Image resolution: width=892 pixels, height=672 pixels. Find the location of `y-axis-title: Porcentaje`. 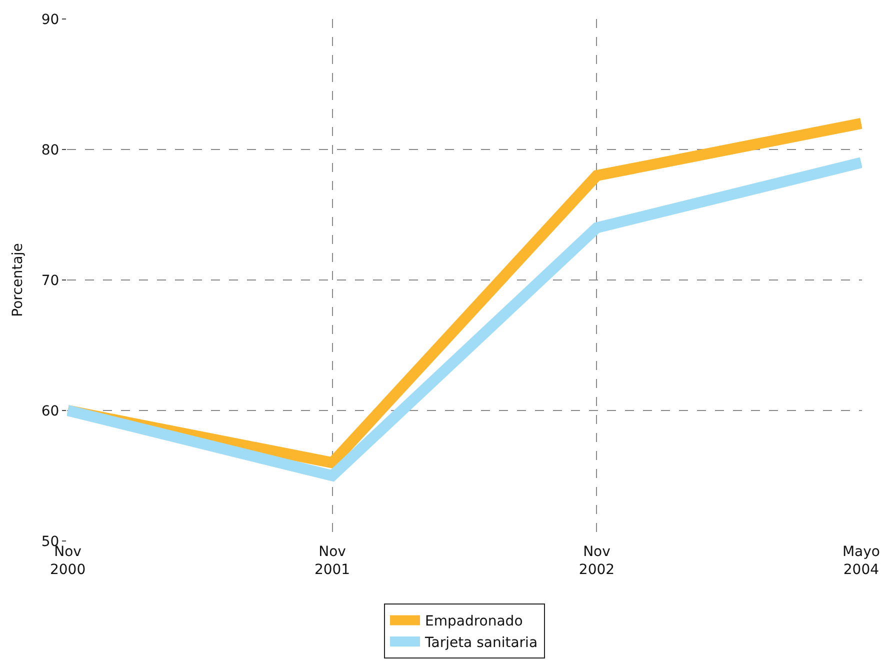

y-axis-title: Porcentaje is located at coordinates (18, 280).